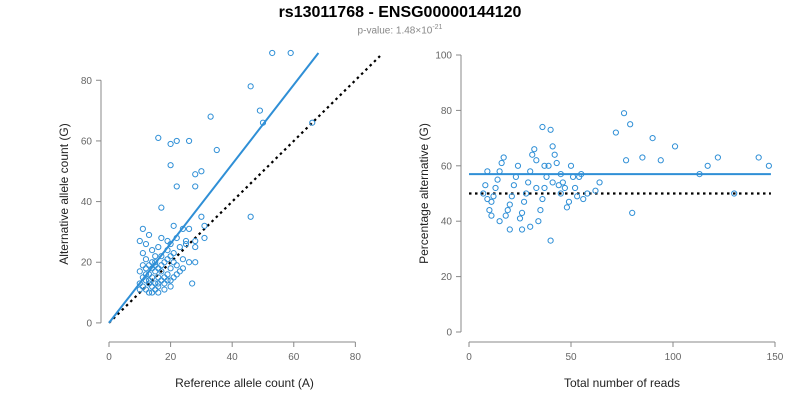  I want to click on right-y-tick-label: 80, so click(447, 111).